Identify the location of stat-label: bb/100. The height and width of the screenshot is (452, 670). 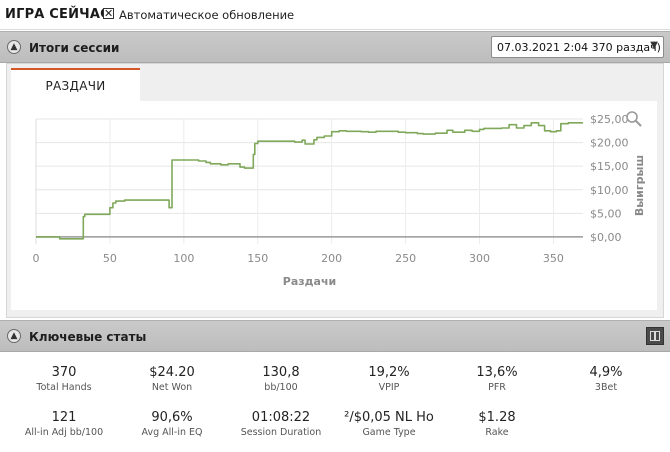
(281, 387).